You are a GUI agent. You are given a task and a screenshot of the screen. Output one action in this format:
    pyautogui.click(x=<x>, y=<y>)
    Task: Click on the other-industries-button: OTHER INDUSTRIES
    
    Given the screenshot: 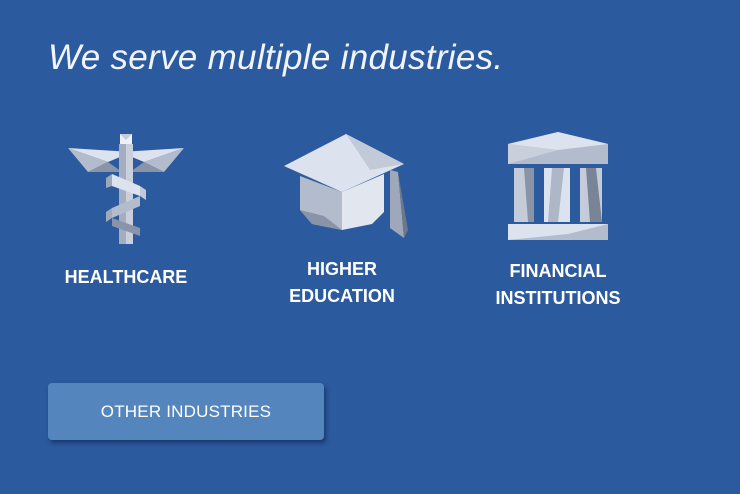 What is the action you would take?
    pyautogui.click(x=186, y=411)
    